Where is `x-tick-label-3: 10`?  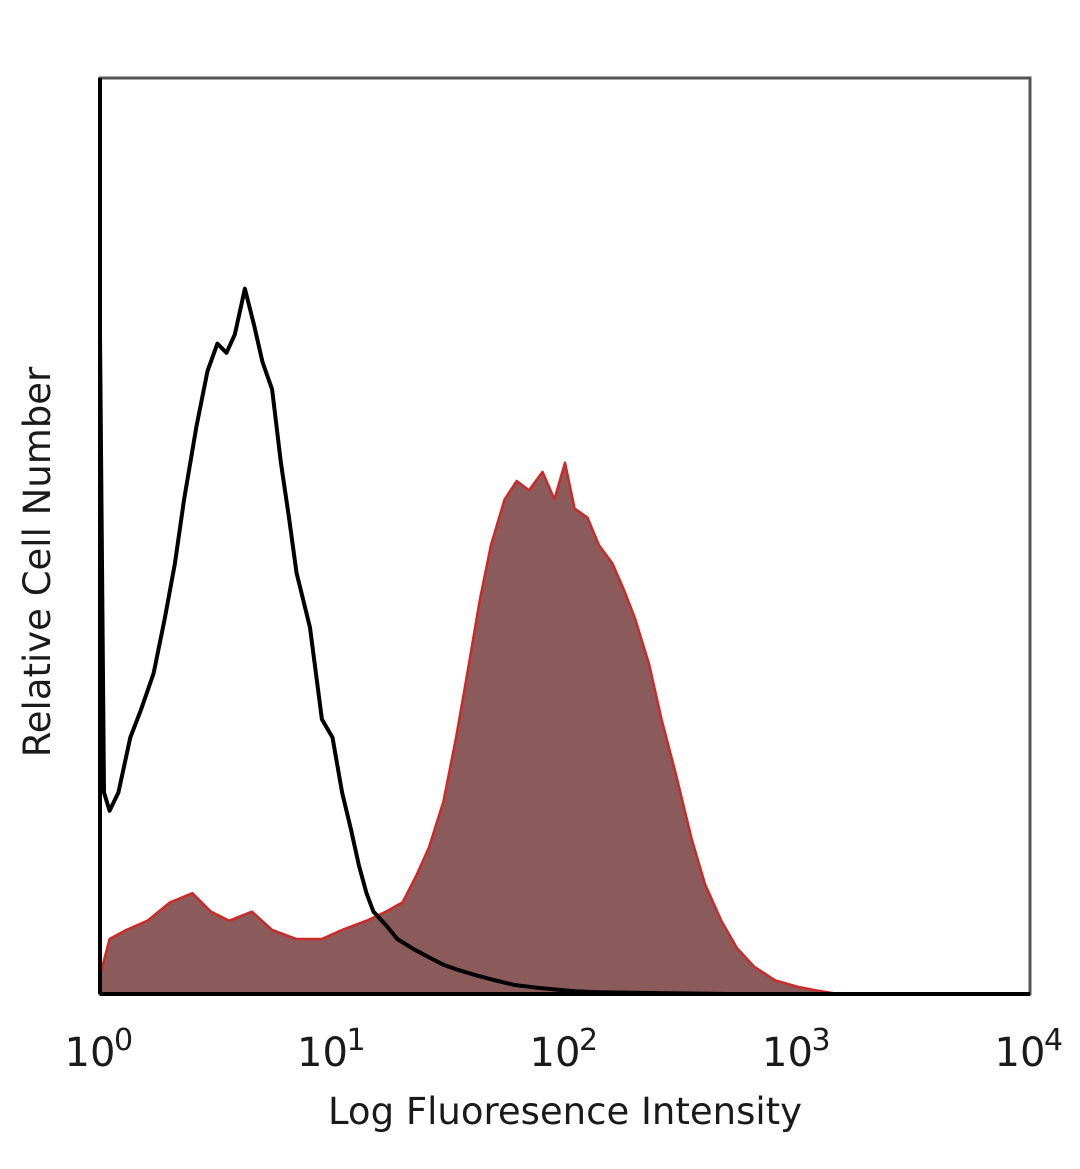 x-tick-label-3: 10 is located at coordinates (787, 1053).